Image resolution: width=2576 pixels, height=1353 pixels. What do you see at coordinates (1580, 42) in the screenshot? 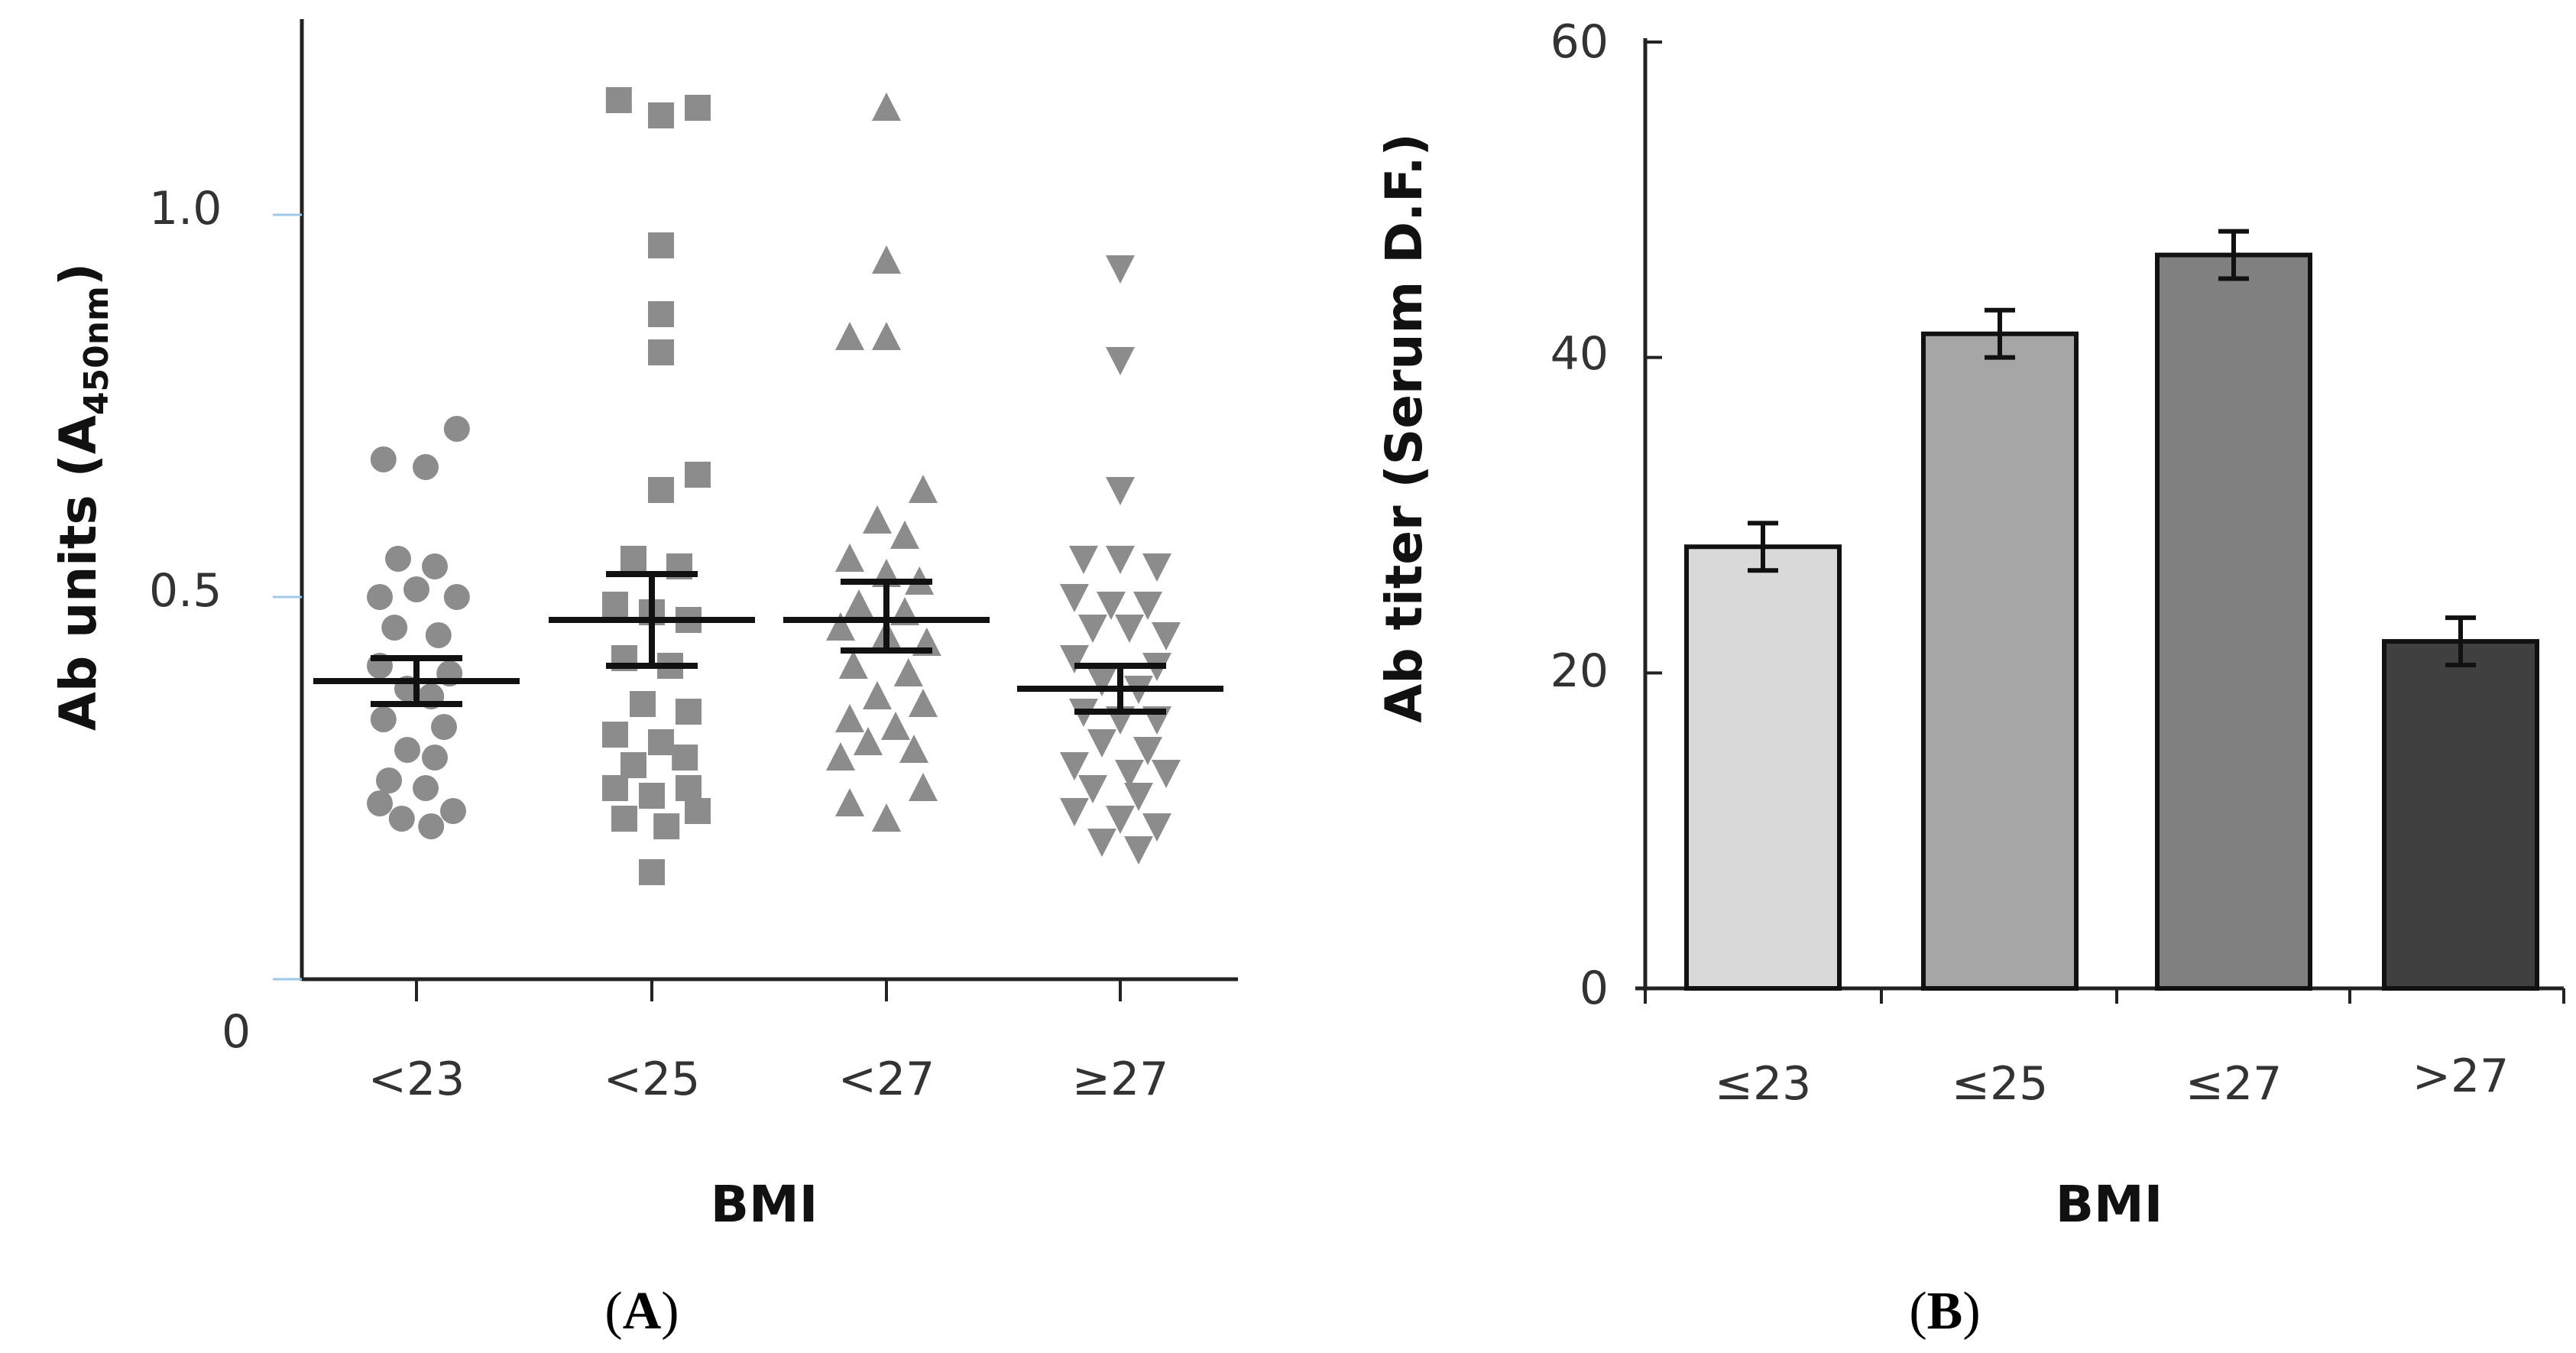
I see `panel-b-y-tick-label-60: 60` at bounding box center [1580, 42].